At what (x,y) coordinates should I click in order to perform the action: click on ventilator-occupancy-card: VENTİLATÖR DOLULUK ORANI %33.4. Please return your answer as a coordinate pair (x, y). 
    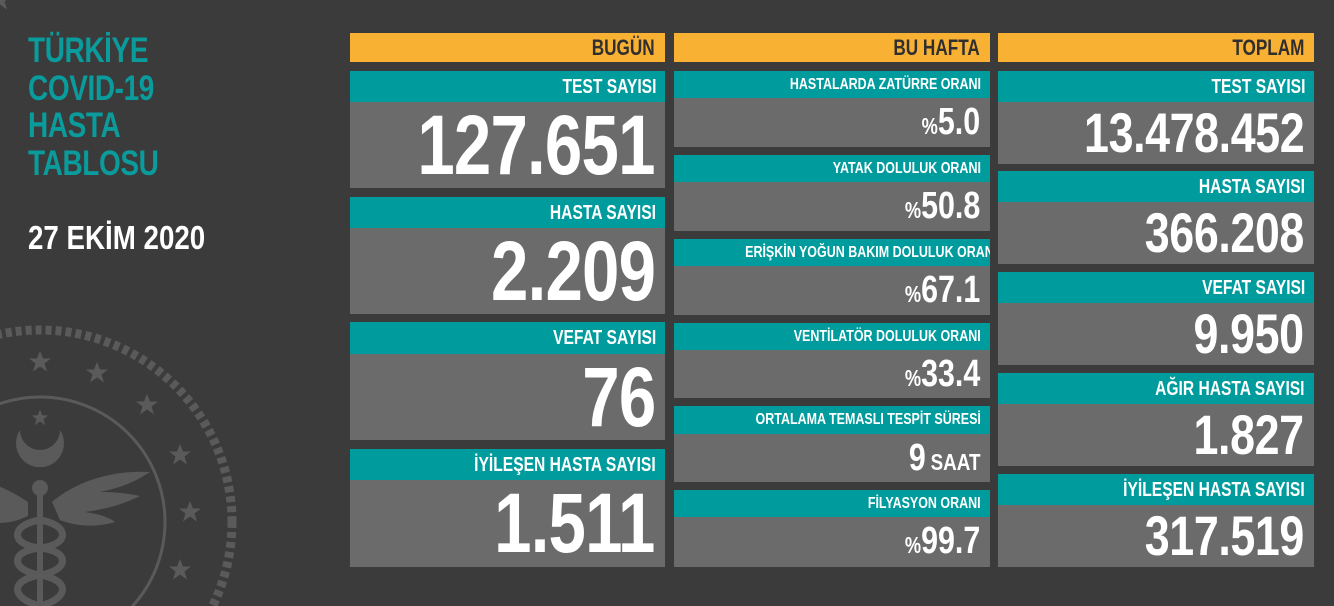
    Looking at the image, I should click on (832, 360).